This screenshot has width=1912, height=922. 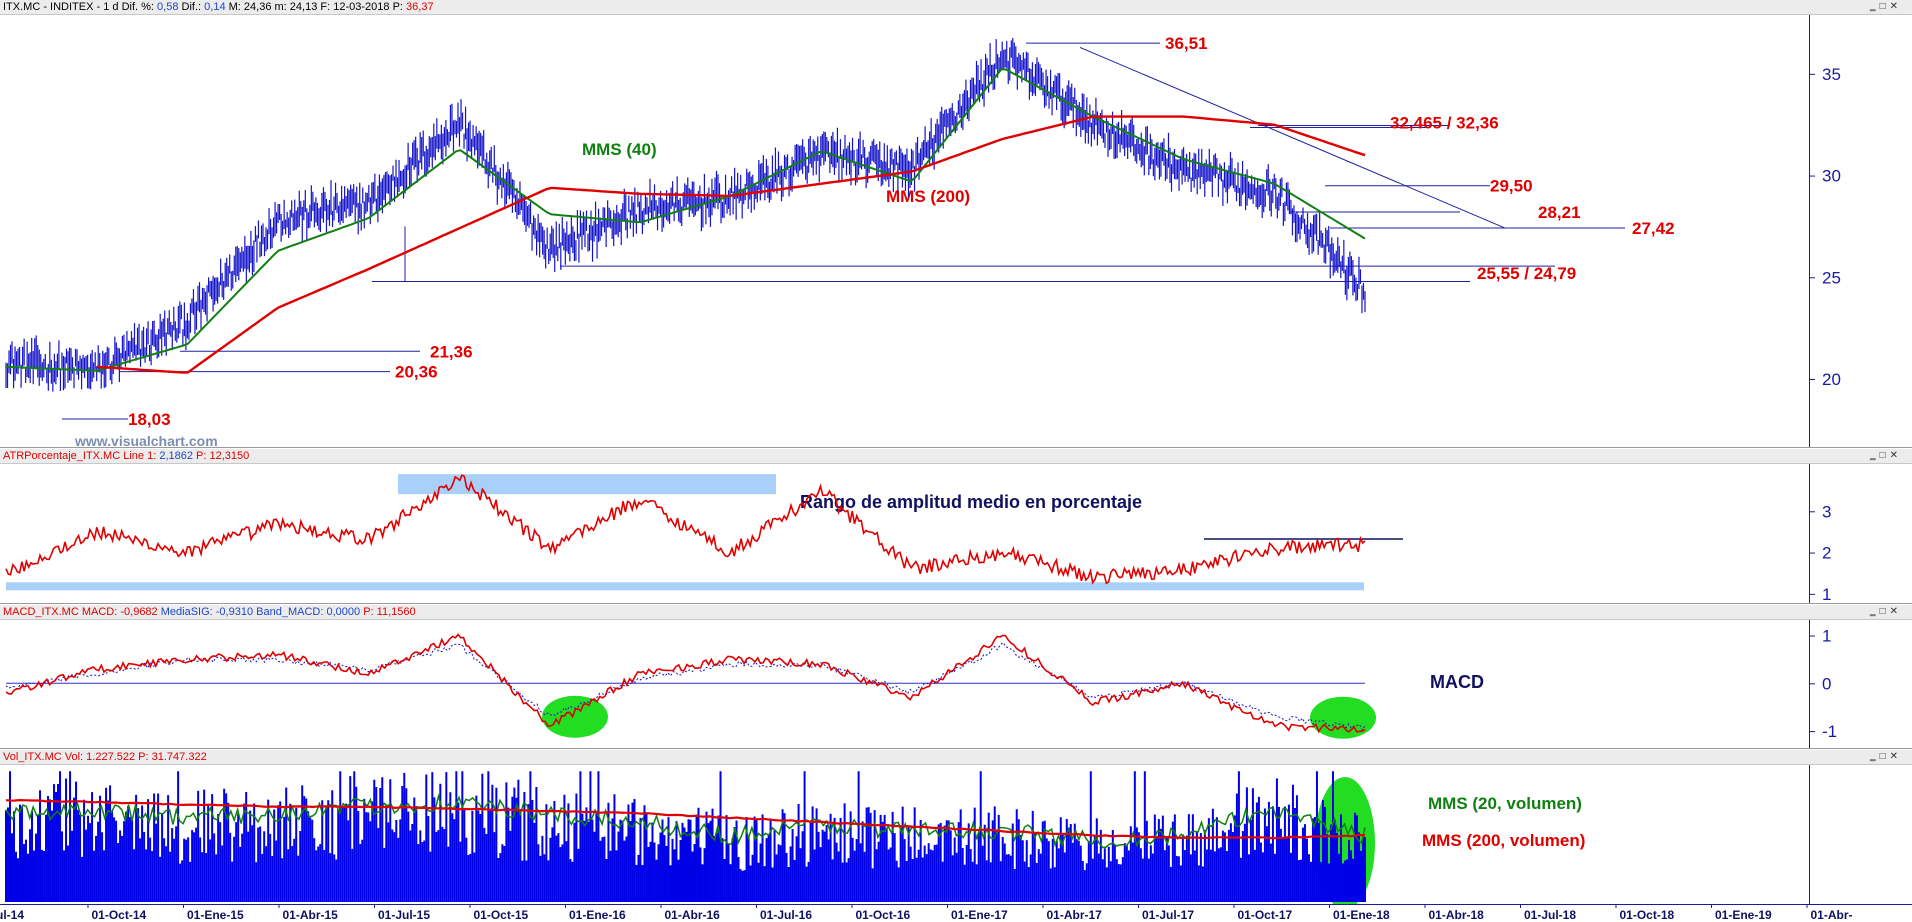 I want to click on atr-label: Rango de amplitud medio en porcentaje, so click(x=971, y=502).